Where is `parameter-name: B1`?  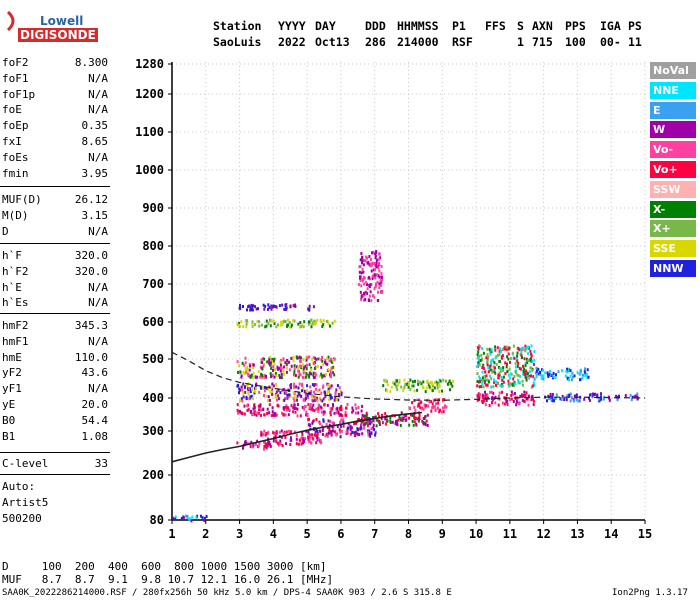 parameter-name: B1 is located at coordinates (9, 436).